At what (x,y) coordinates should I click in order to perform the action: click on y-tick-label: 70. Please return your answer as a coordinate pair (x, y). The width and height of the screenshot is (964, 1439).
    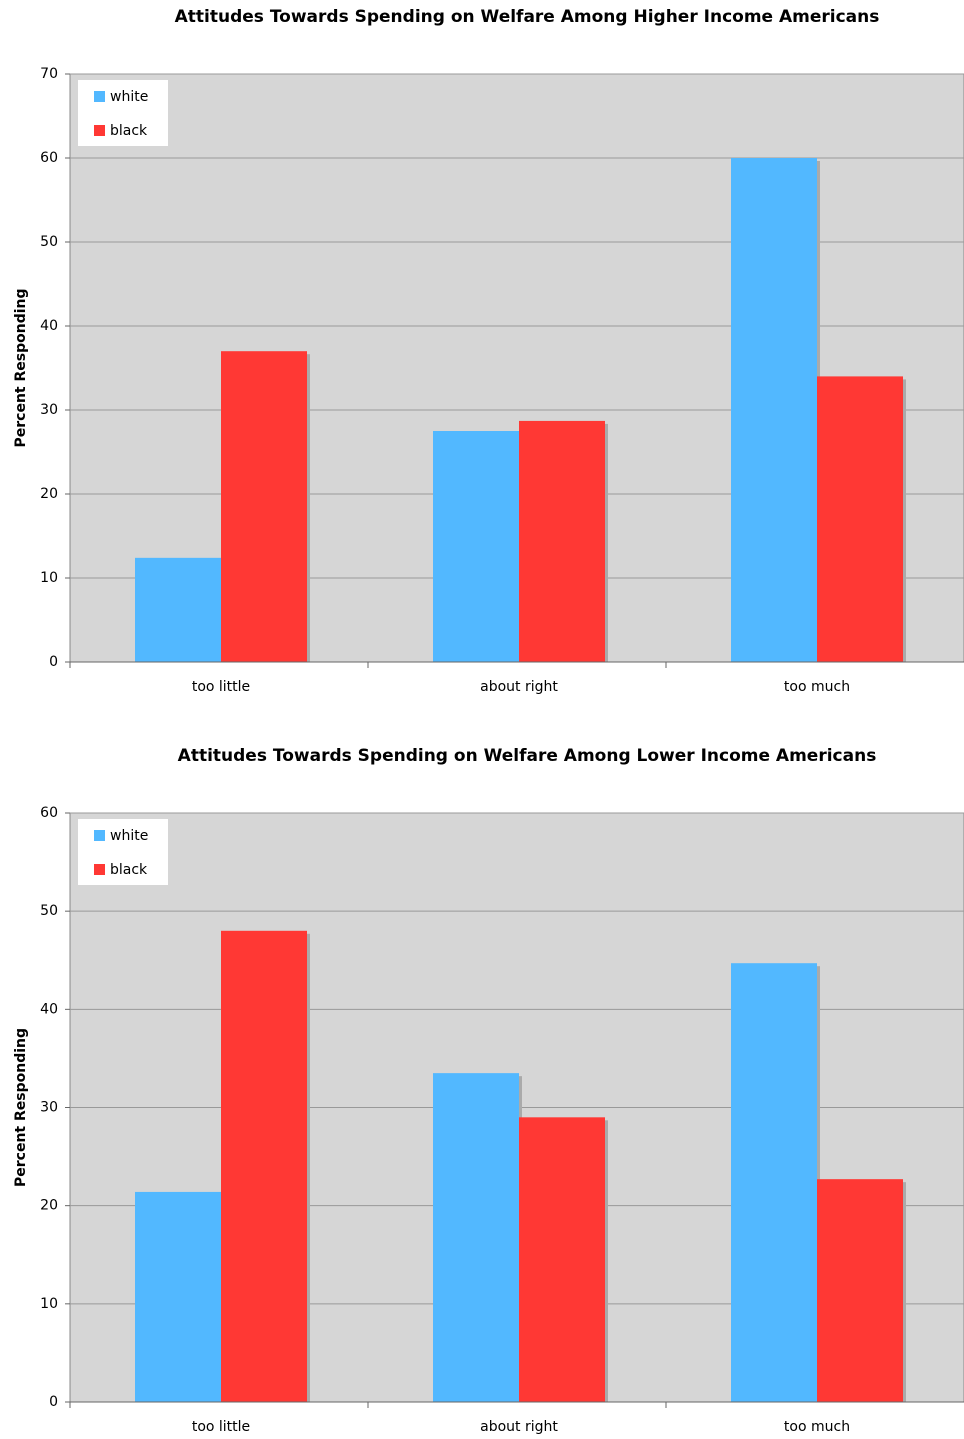
    Looking at the image, I should click on (49, 74).